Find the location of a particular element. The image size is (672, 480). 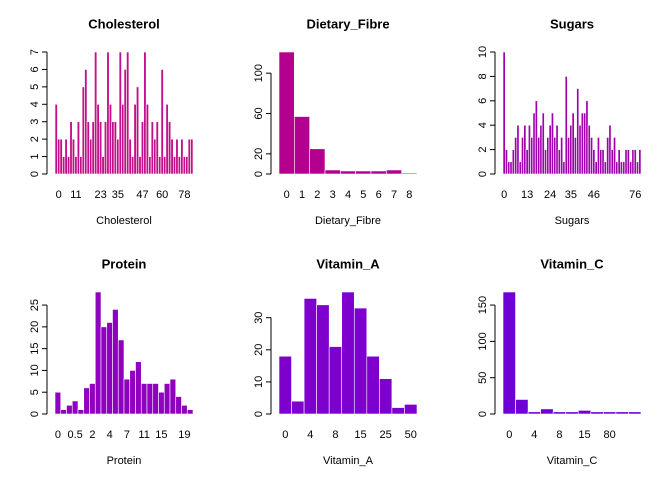

y-tick-label: 3 is located at coordinates (35, 122).